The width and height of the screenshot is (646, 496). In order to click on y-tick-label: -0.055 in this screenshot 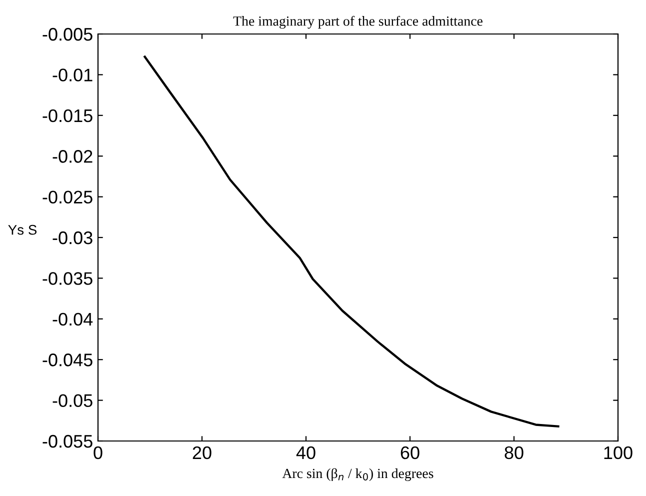, I will do `click(67, 441)`.